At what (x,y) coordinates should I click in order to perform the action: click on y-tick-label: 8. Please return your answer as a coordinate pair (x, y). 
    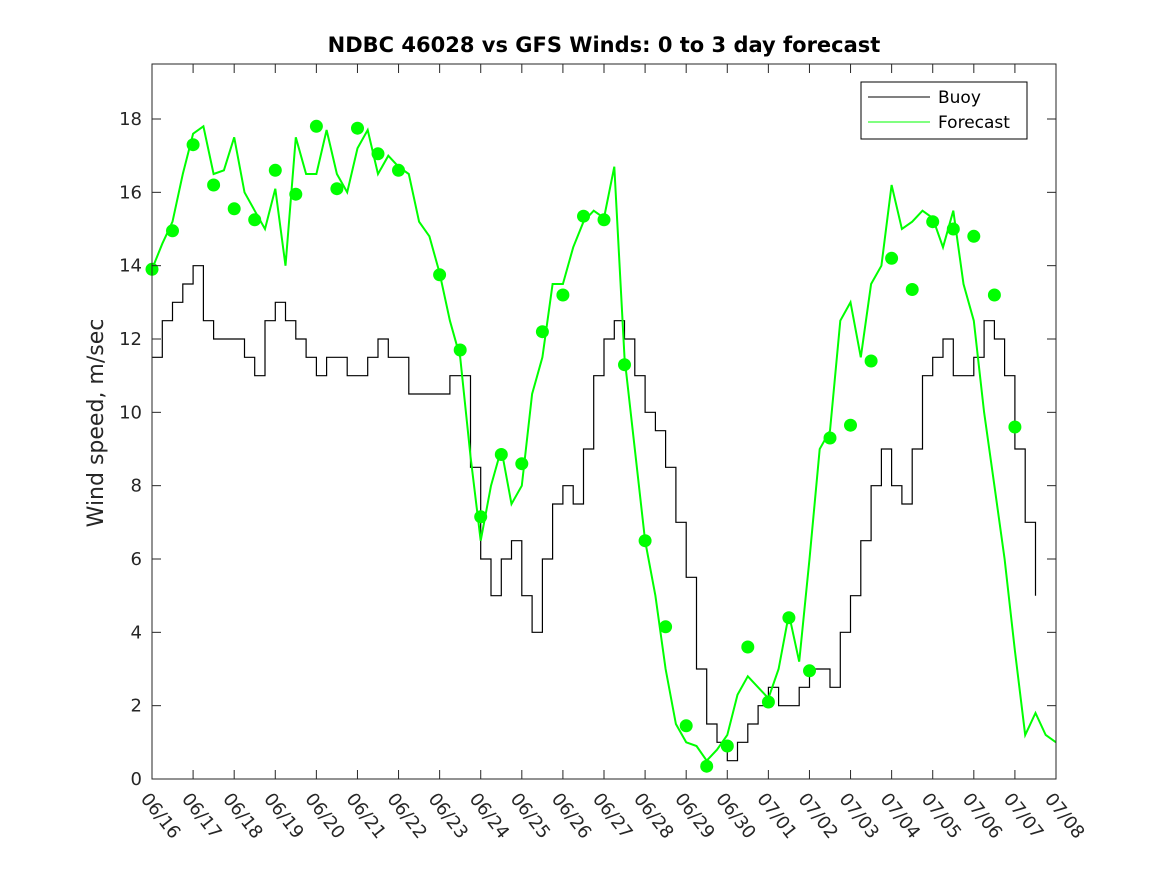
    Looking at the image, I should click on (136, 486).